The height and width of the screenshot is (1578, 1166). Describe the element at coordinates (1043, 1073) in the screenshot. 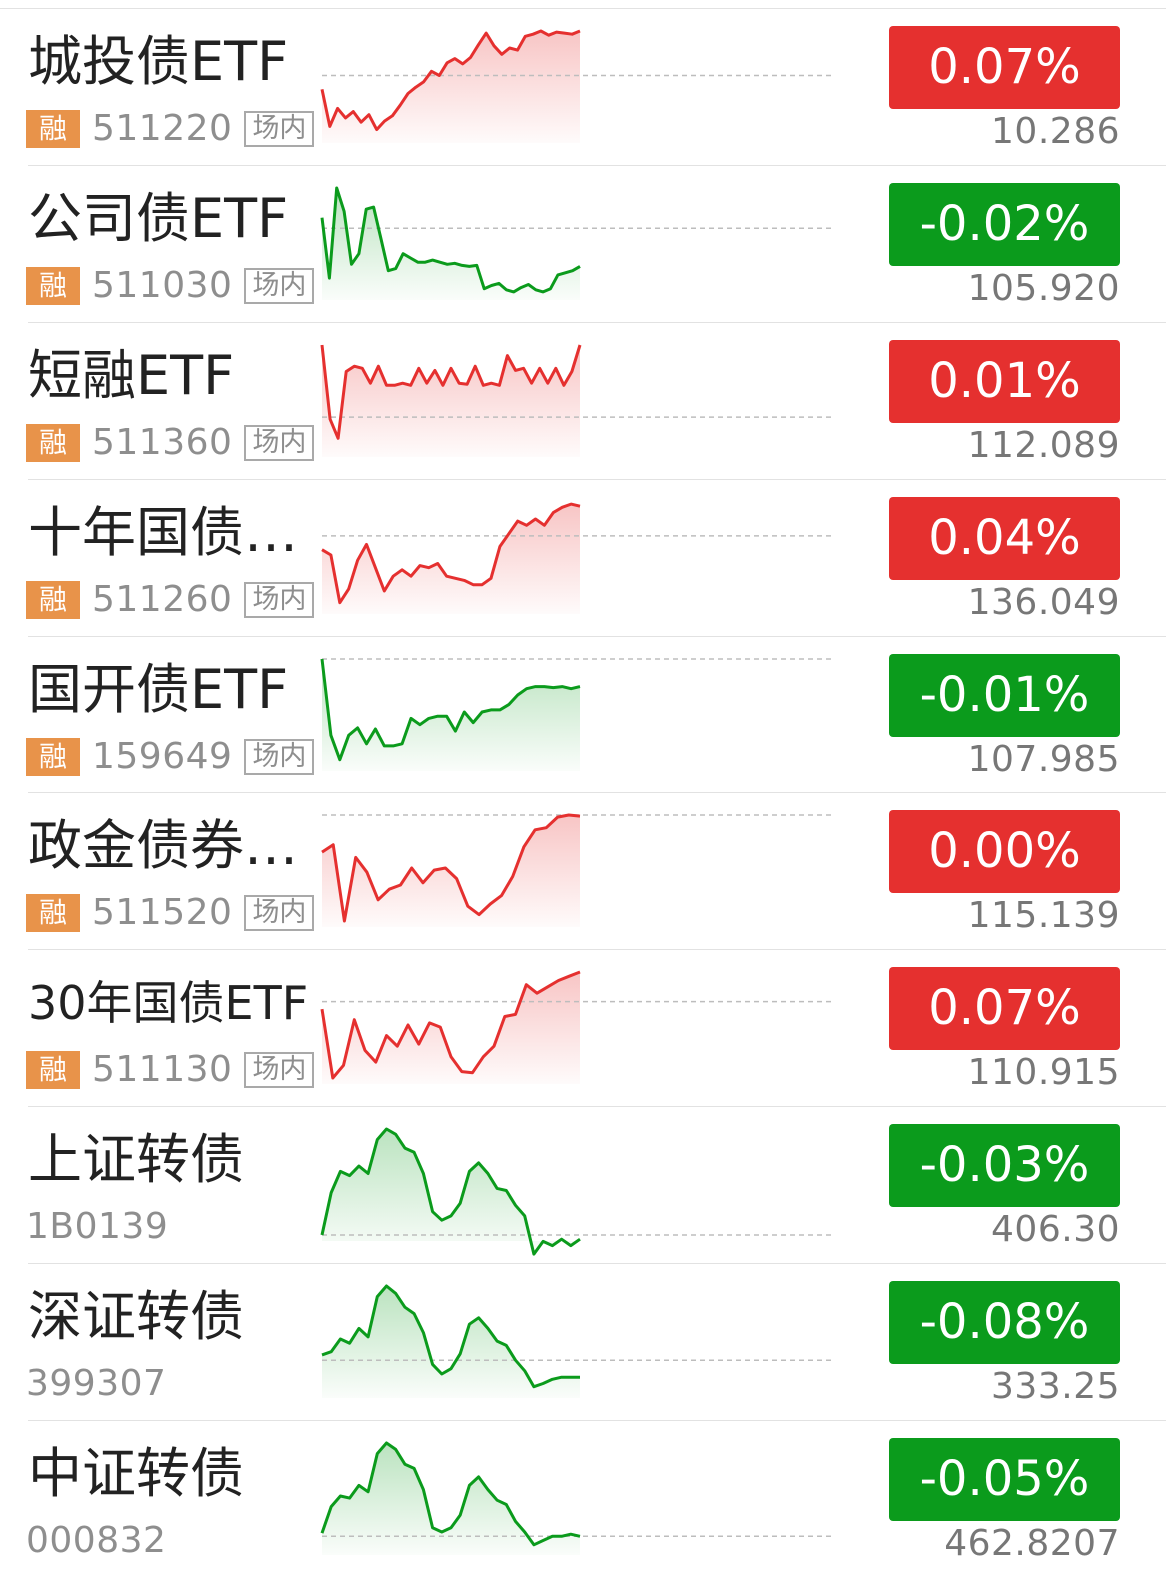

I see `last-price: 110.915` at that location.